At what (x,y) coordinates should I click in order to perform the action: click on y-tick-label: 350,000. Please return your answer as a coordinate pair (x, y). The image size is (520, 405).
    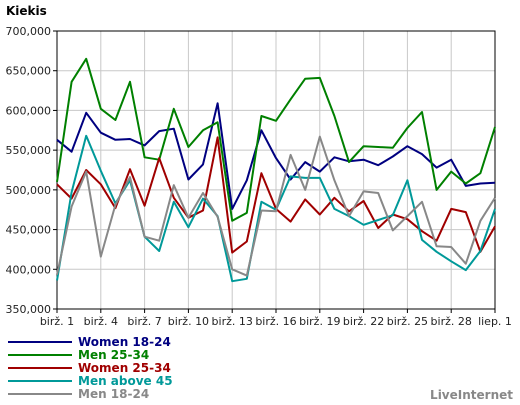
    Looking at the image, I should click on (29, 309).